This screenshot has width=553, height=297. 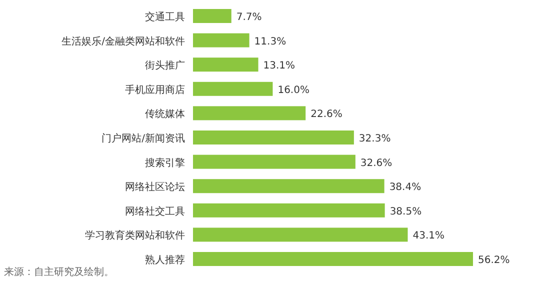 I want to click on data-label: 56.2%, so click(x=494, y=260).